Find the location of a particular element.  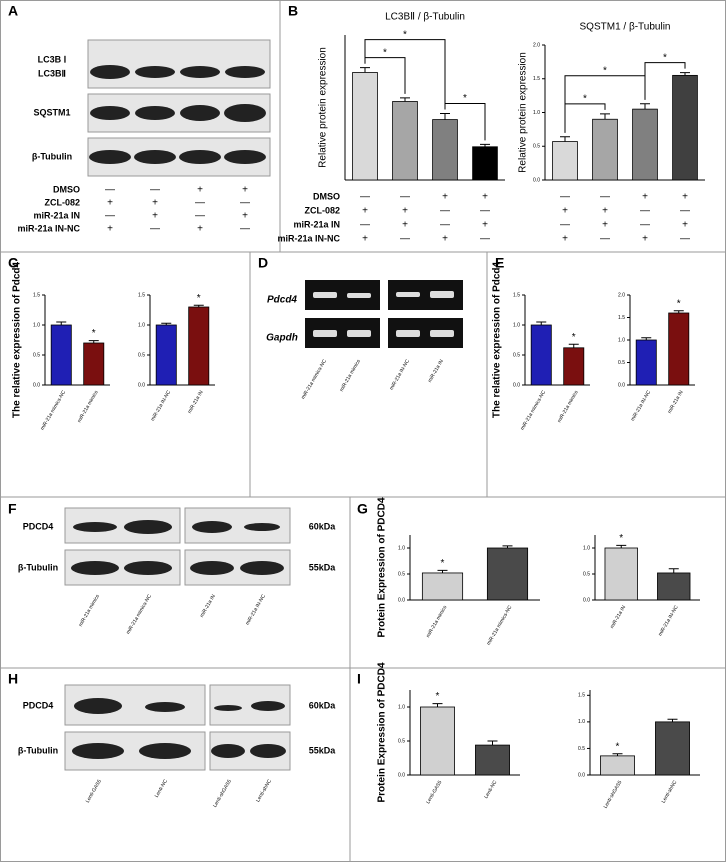

y-tick-label: 1.5 is located at coordinates (621, 318).